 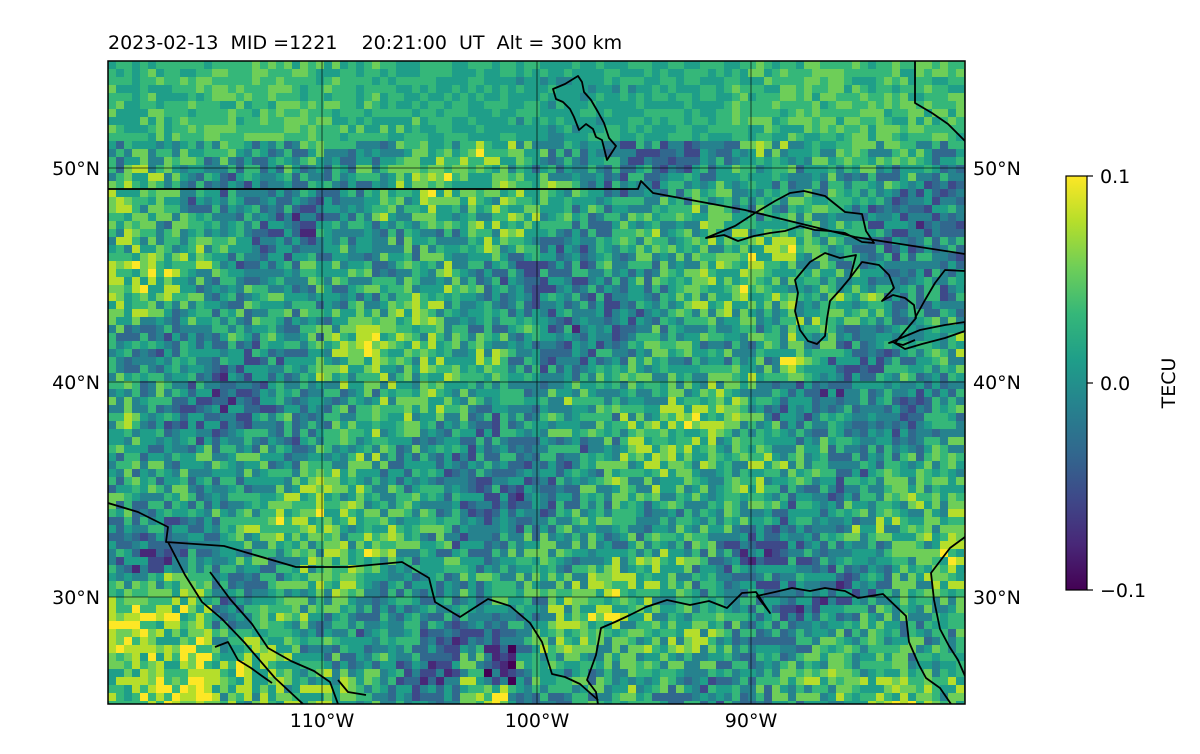 I want to click on lat-label-left-30: 30°N, so click(x=76, y=598).